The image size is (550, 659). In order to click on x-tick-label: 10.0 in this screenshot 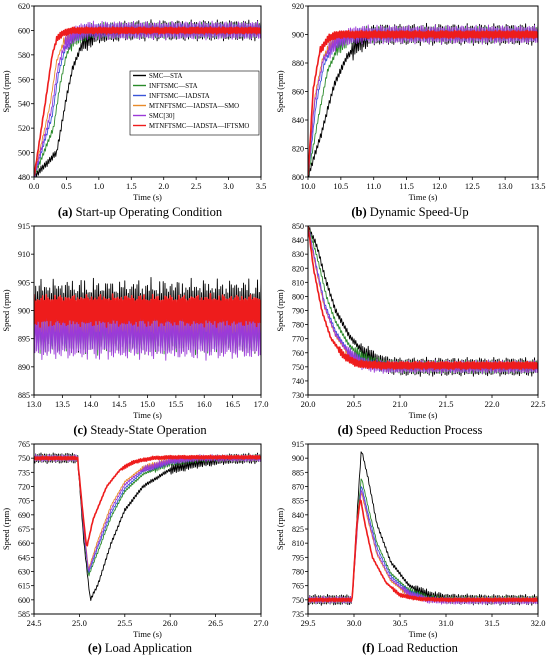, I will do `click(308, 186)`.